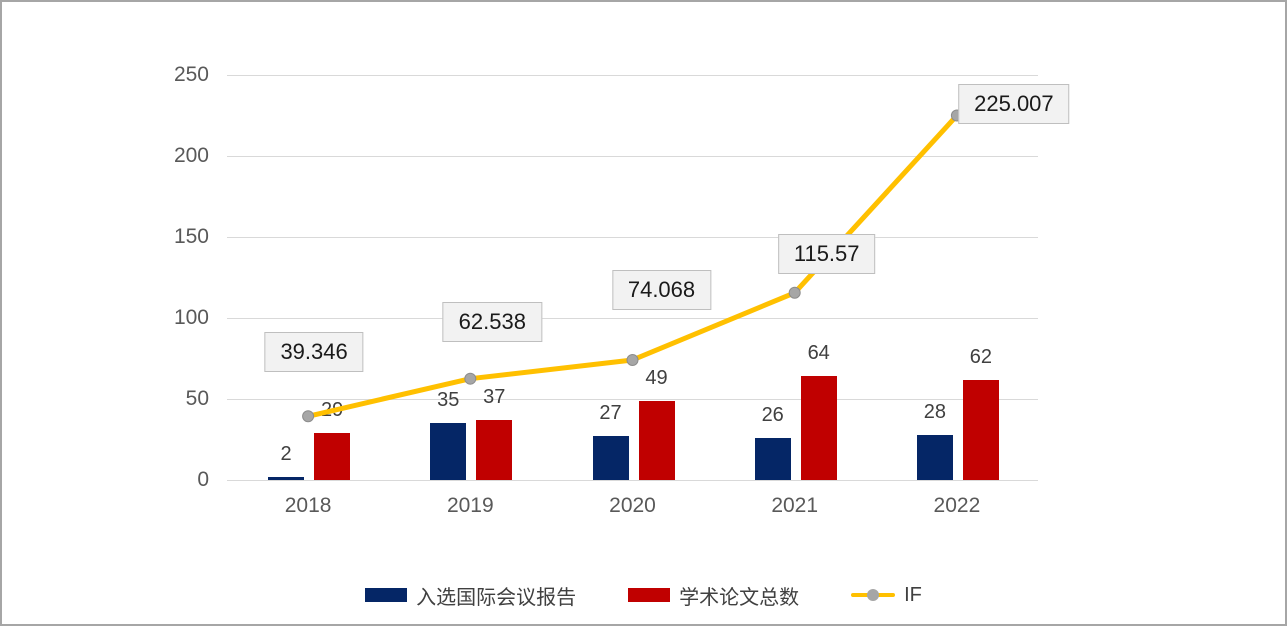  I want to click on if-value-label: 74.068, so click(661, 290).